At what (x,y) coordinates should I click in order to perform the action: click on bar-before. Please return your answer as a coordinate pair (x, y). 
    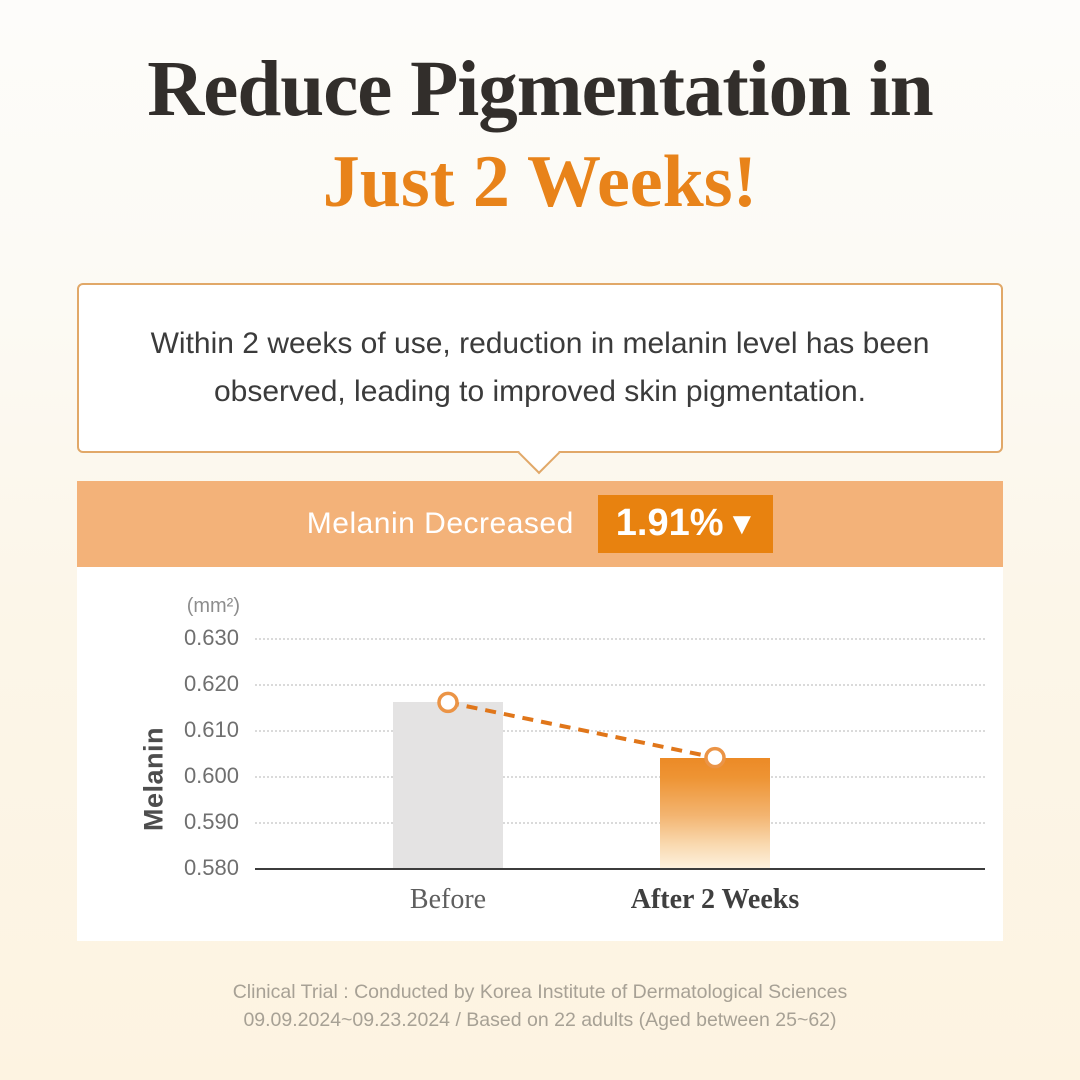
    Looking at the image, I should click on (448, 785).